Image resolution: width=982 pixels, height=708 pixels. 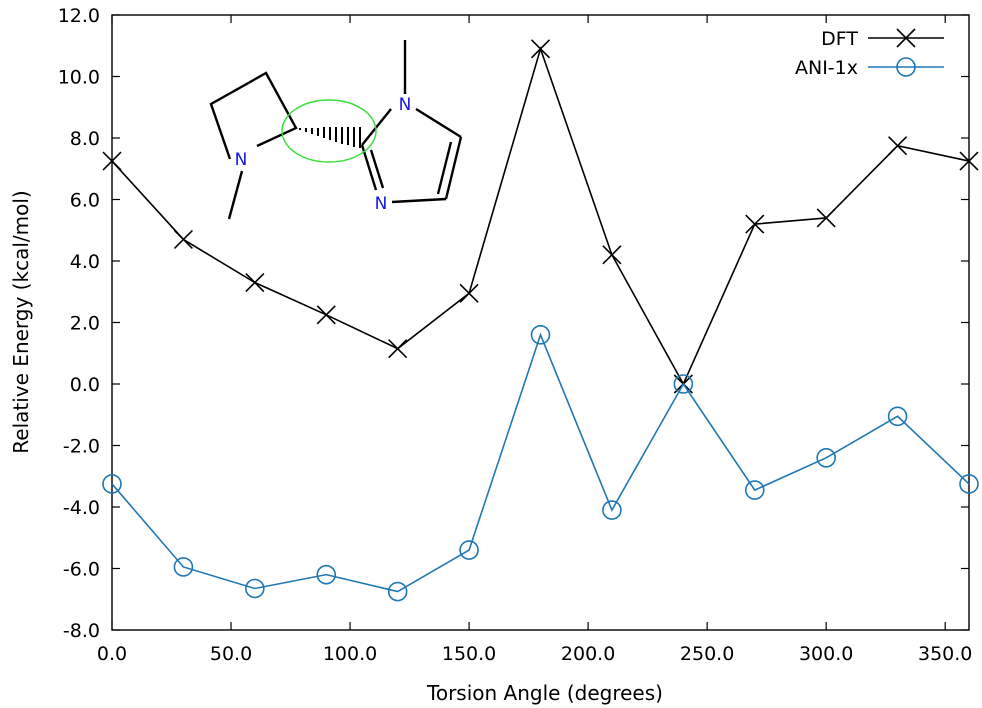 I want to click on y-axis-label: Relative Energy (kcal/mol), so click(x=21, y=321).